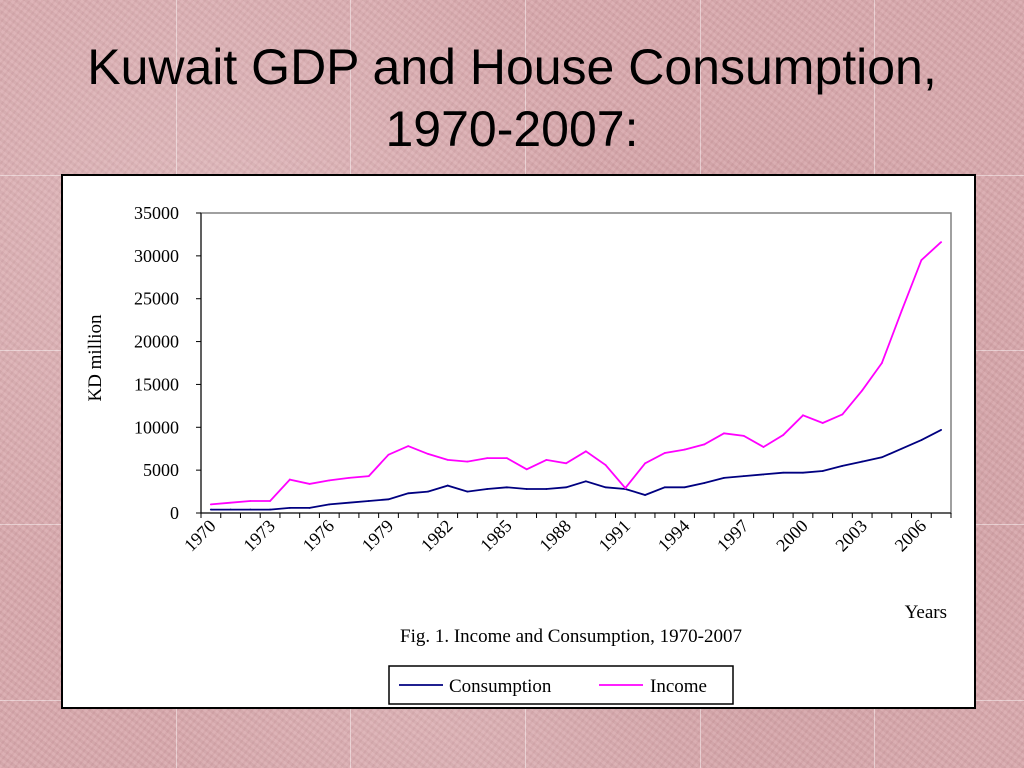 The width and height of the screenshot is (1024, 768). I want to click on y-tick-label: 15000, so click(156, 384).